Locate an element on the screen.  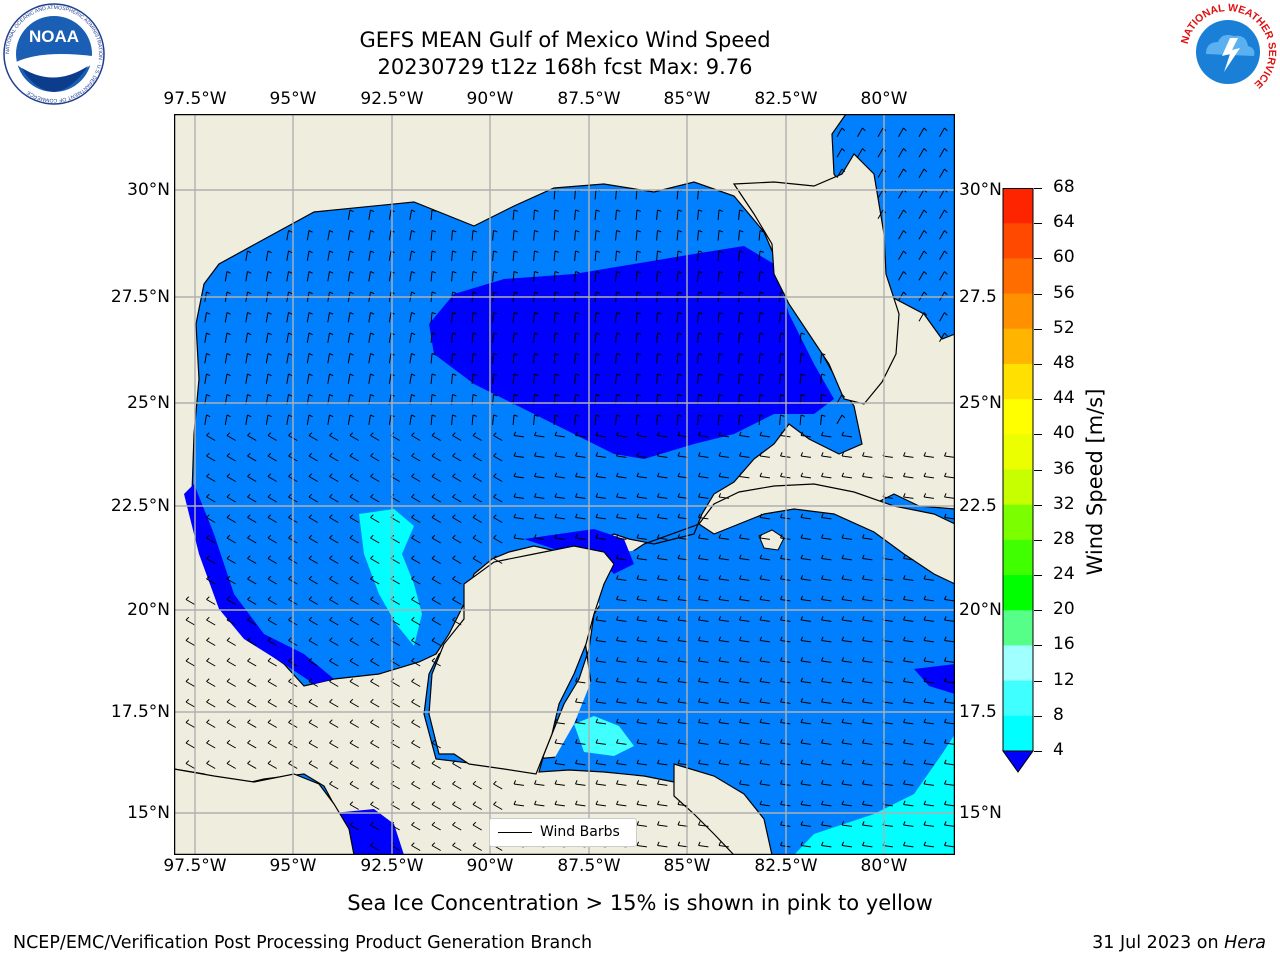
top-lon-tick: 95°W is located at coordinates (293, 99).